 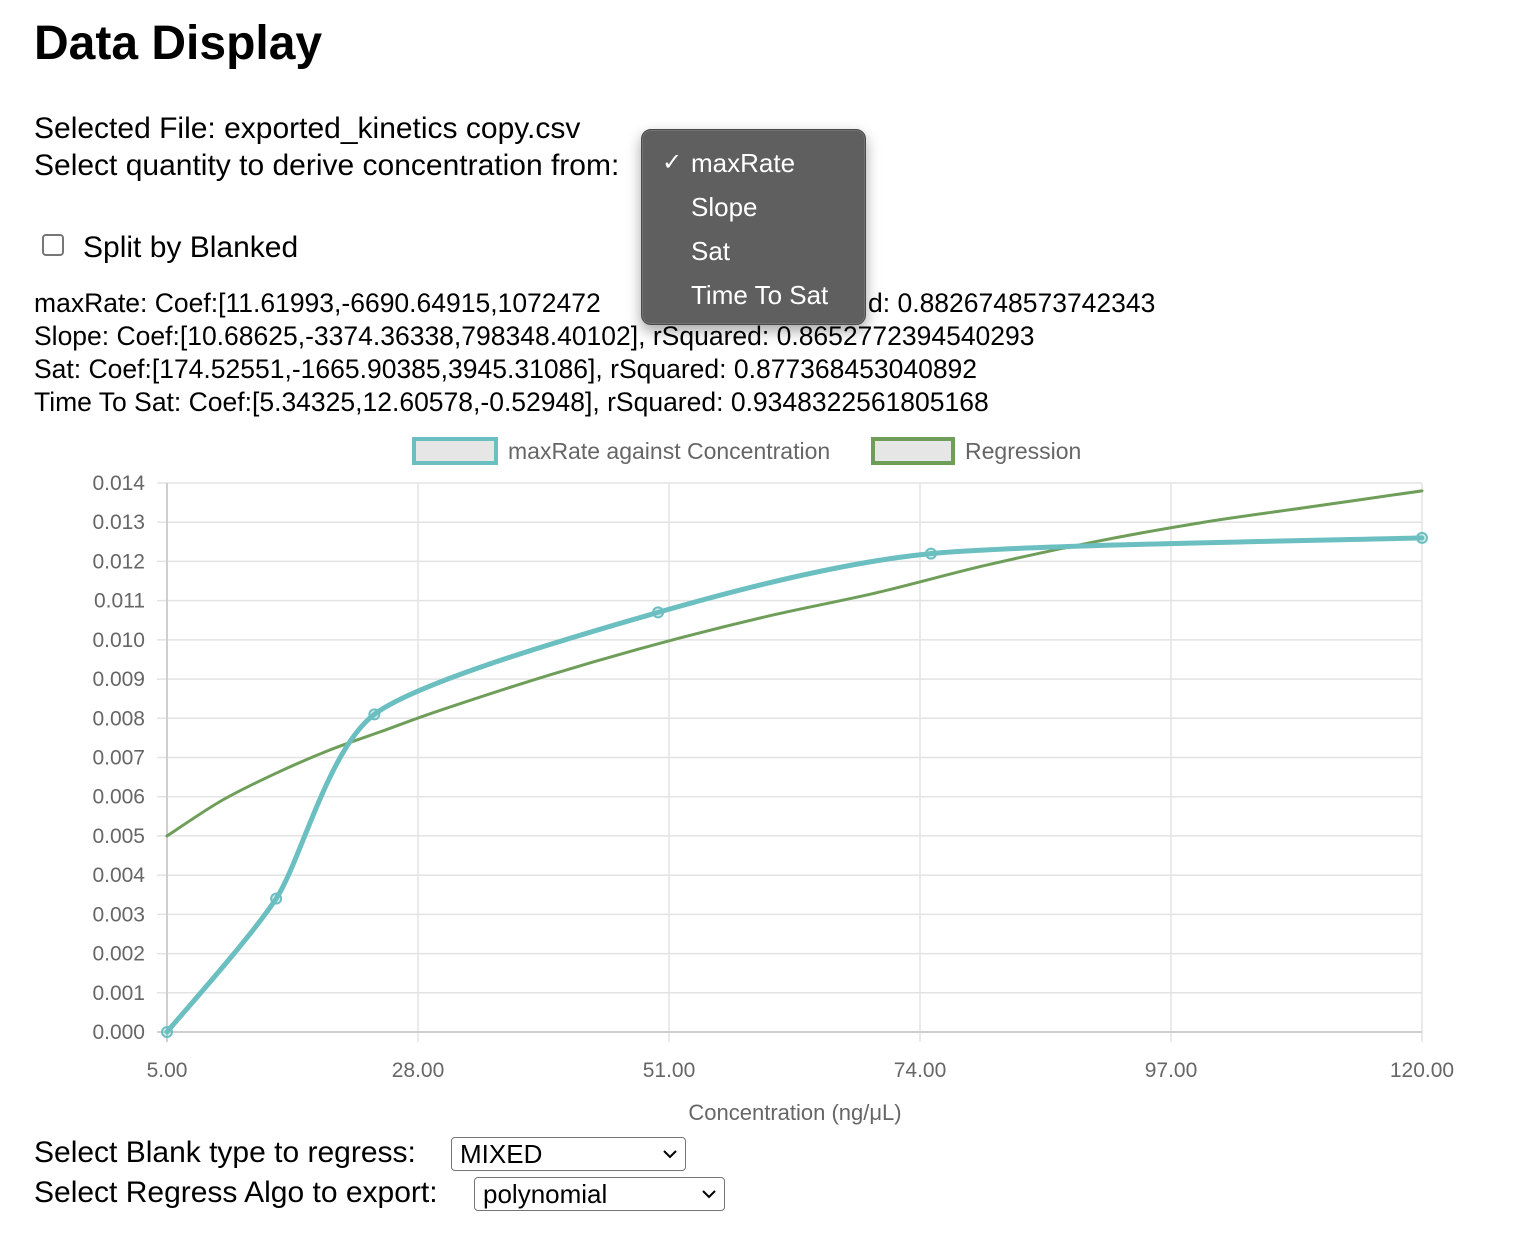 What do you see at coordinates (1012, 303) in the screenshot?
I see `stats-line-maxrate-tail: d: 0.8826748573742343` at bounding box center [1012, 303].